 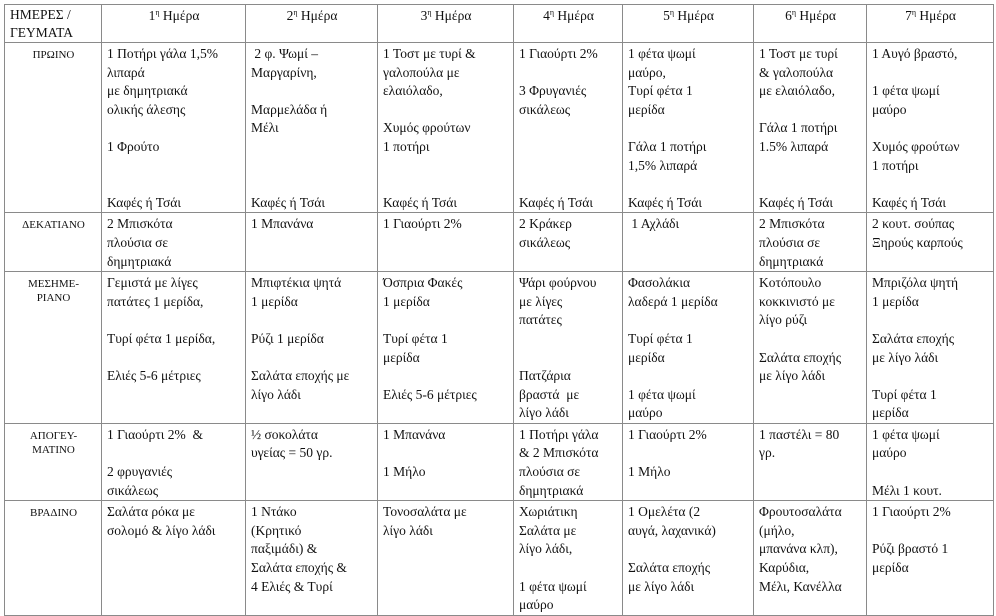 What do you see at coordinates (788, 15) in the screenshot?
I see `day-number: 6` at bounding box center [788, 15].